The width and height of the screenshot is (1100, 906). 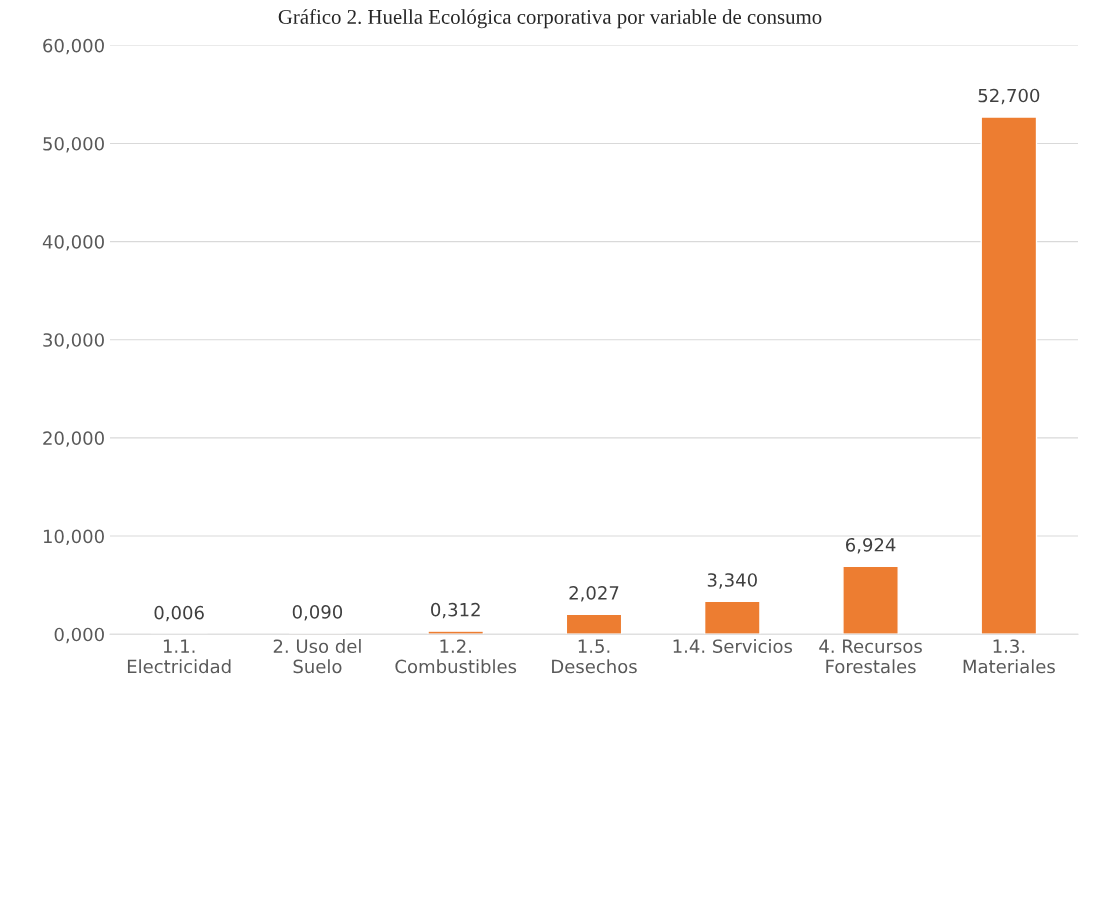 I want to click on data-label: 0,090, so click(x=317, y=613).